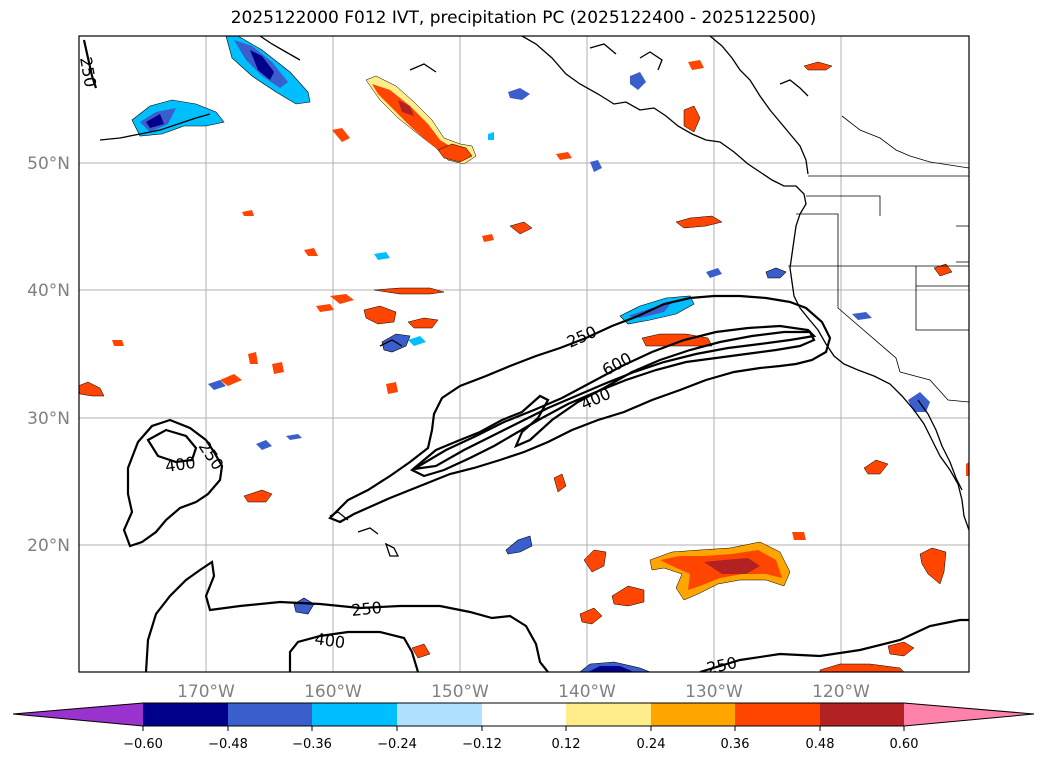  What do you see at coordinates (397, 744) in the screenshot?
I see `colorbar-tick-label: −0.24` at bounding box center [397, 744].